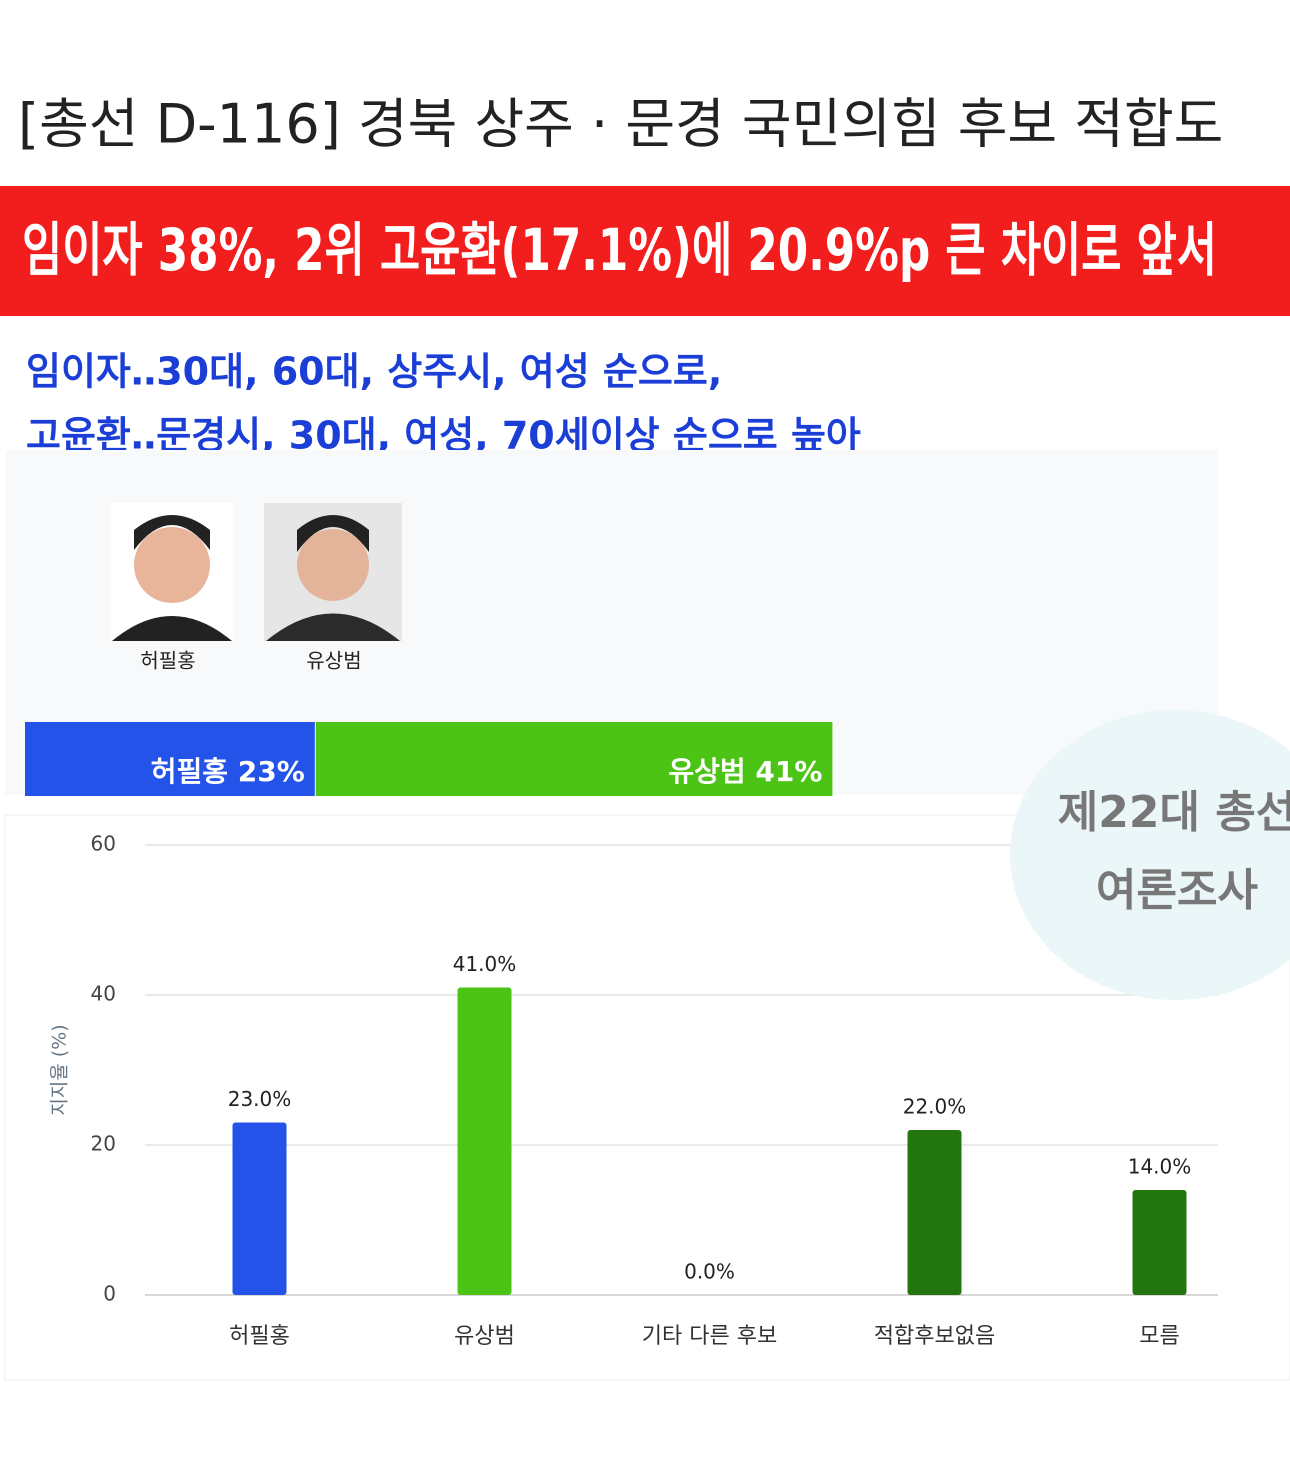  What do you see at coordinates (103, 1144) in the screenshot?
I see `y-tick-label: 20` at bounding box center [103, 1144].